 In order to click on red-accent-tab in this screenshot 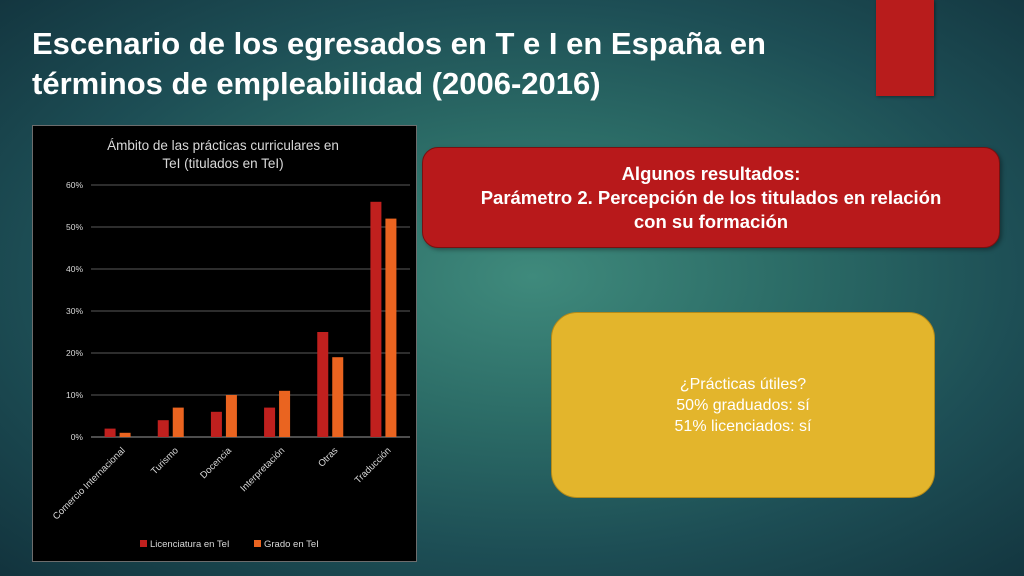, I will do `click(905, 48)`.